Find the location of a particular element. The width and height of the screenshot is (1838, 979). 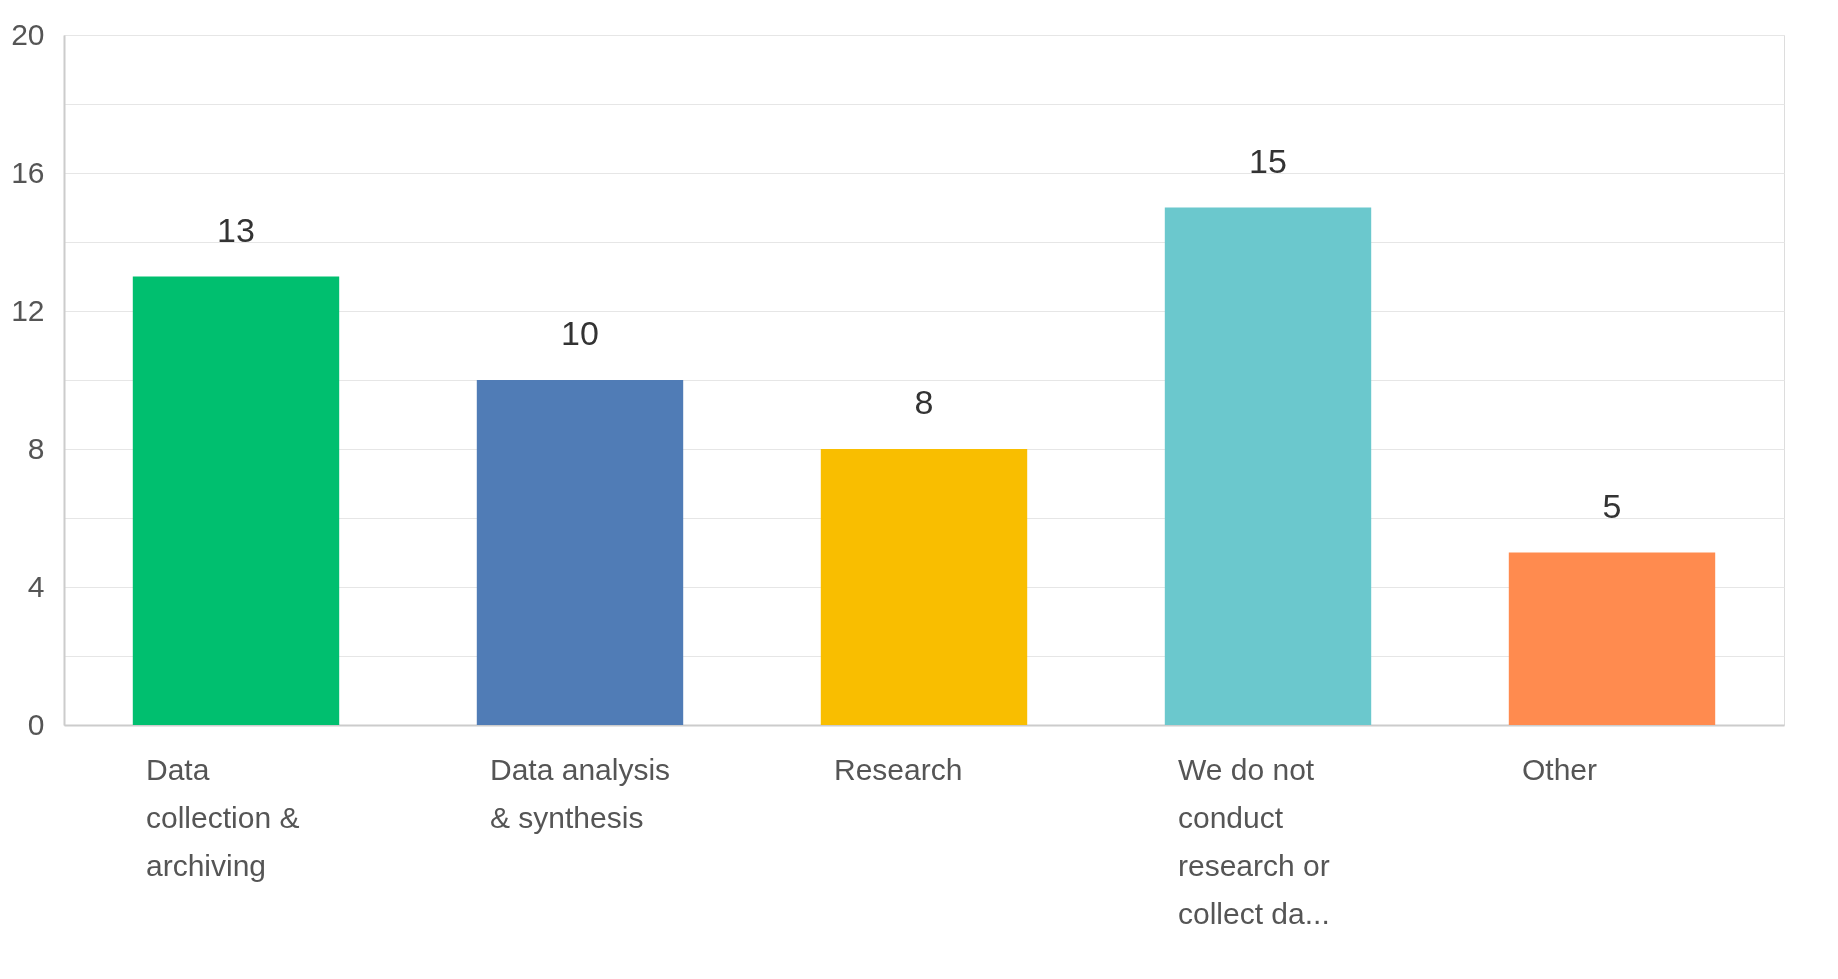

y-tick-label: 12 is located at coordinates (28, 310).